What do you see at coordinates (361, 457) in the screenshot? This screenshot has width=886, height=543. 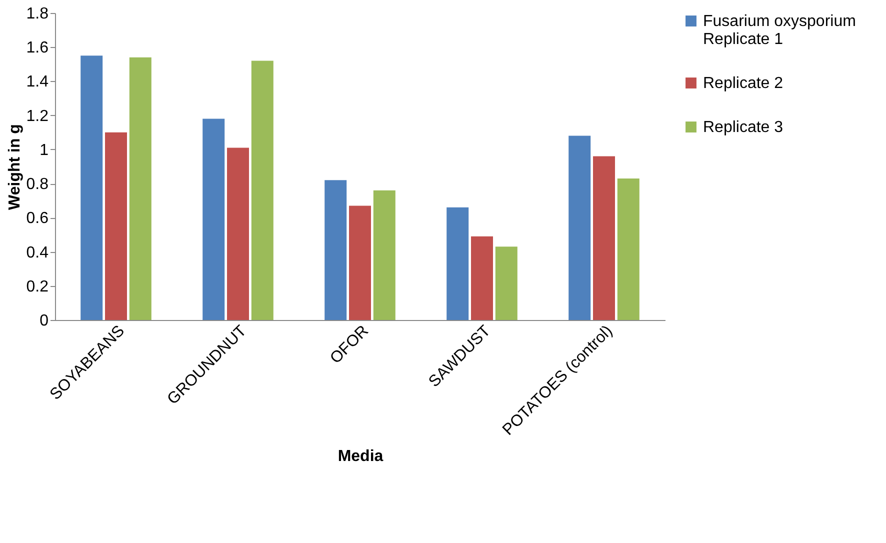 I see `x-axis-title: Media` at bounding box center [361, 457].